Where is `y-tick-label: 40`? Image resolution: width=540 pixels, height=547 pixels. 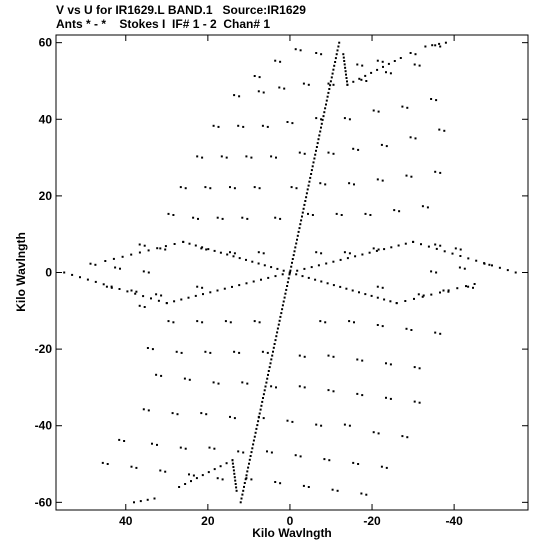
y-tick-label: 40 is located at coordinates (46, 119).